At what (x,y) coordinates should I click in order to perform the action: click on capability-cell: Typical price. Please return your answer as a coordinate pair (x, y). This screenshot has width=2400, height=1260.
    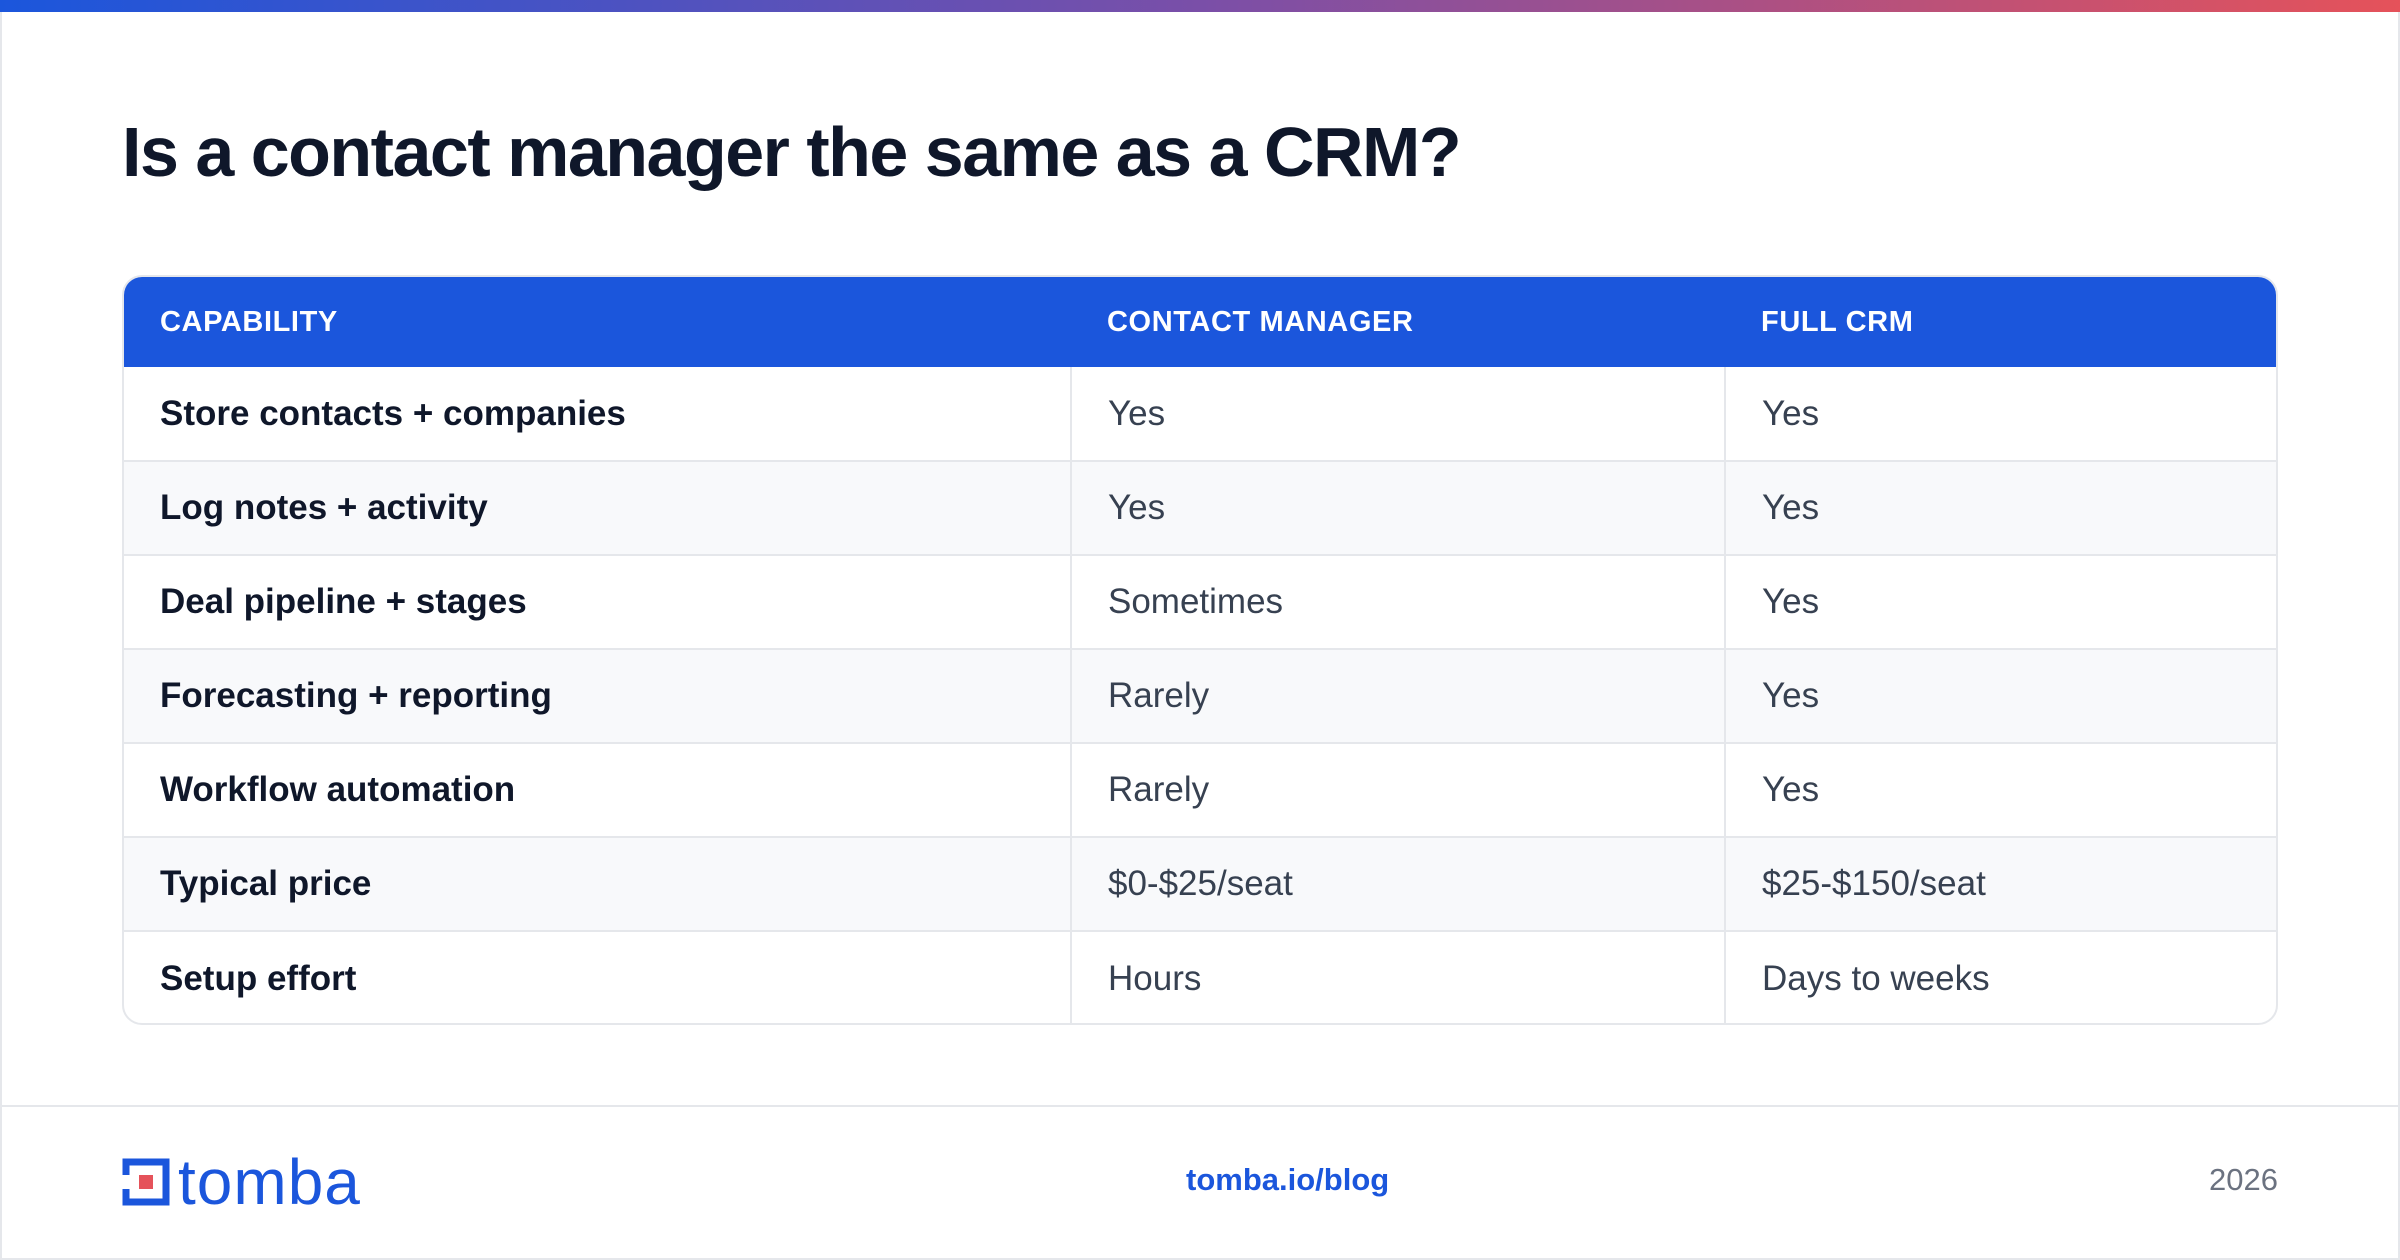
    Looking at the image, I should click on (266, 883).